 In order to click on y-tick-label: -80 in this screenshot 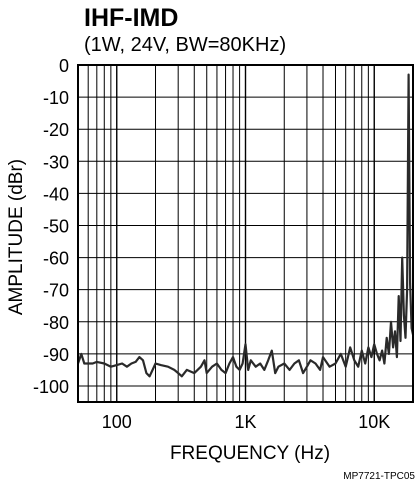, I will do `click(56, 323)`.